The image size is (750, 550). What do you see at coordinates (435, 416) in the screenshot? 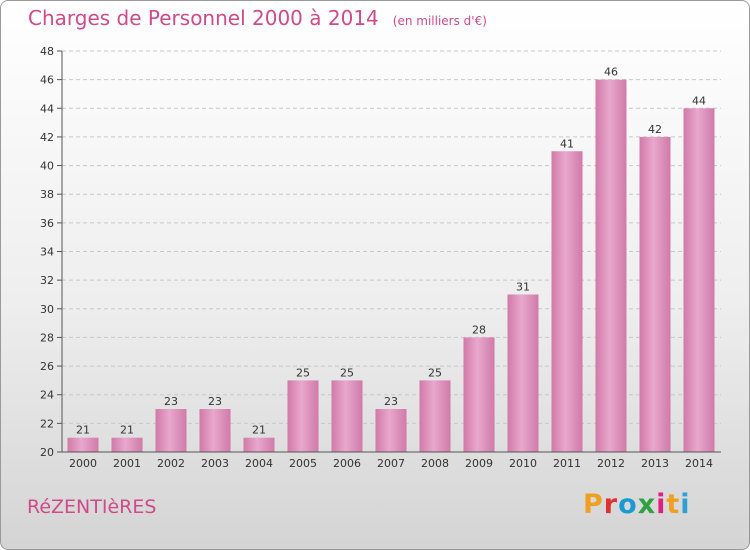
I see `bar-2008` at bounding box center [435, 416].